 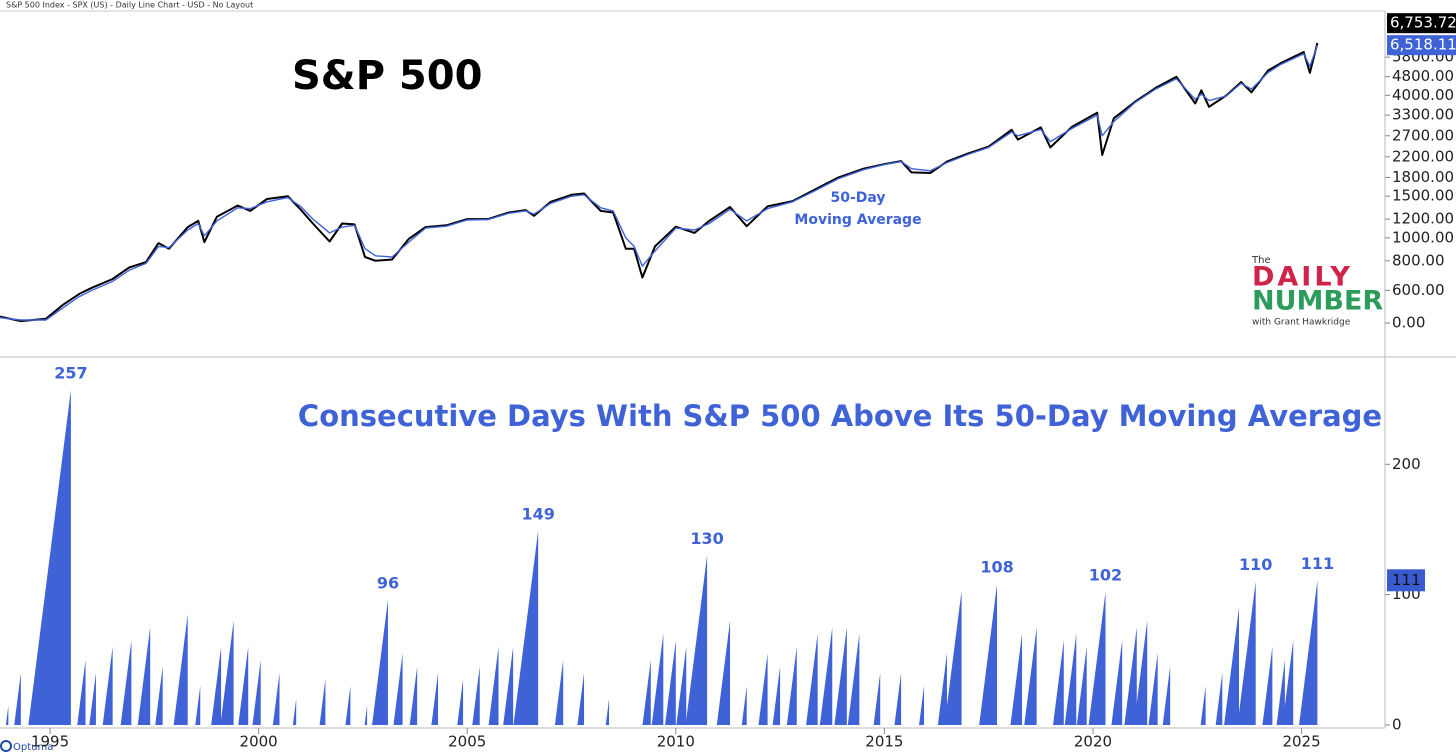 What do you see at coordinates (6, 746) in the screenshot?
I see `watermark-icon` at bounding box center [6, 746].